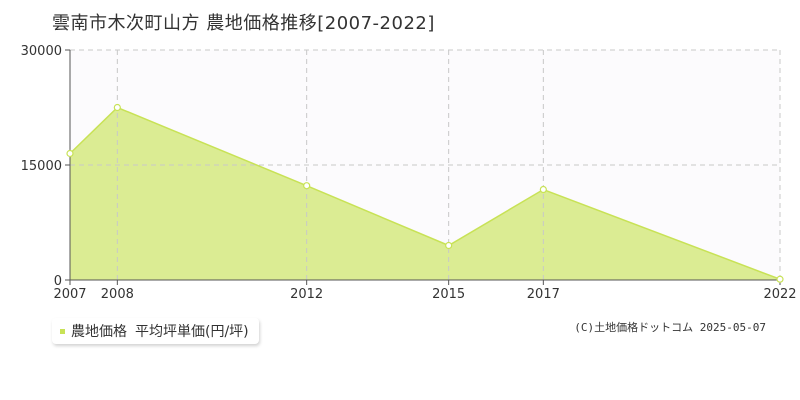  I want to click on y-tick-label: 30000, so click(41, 51).